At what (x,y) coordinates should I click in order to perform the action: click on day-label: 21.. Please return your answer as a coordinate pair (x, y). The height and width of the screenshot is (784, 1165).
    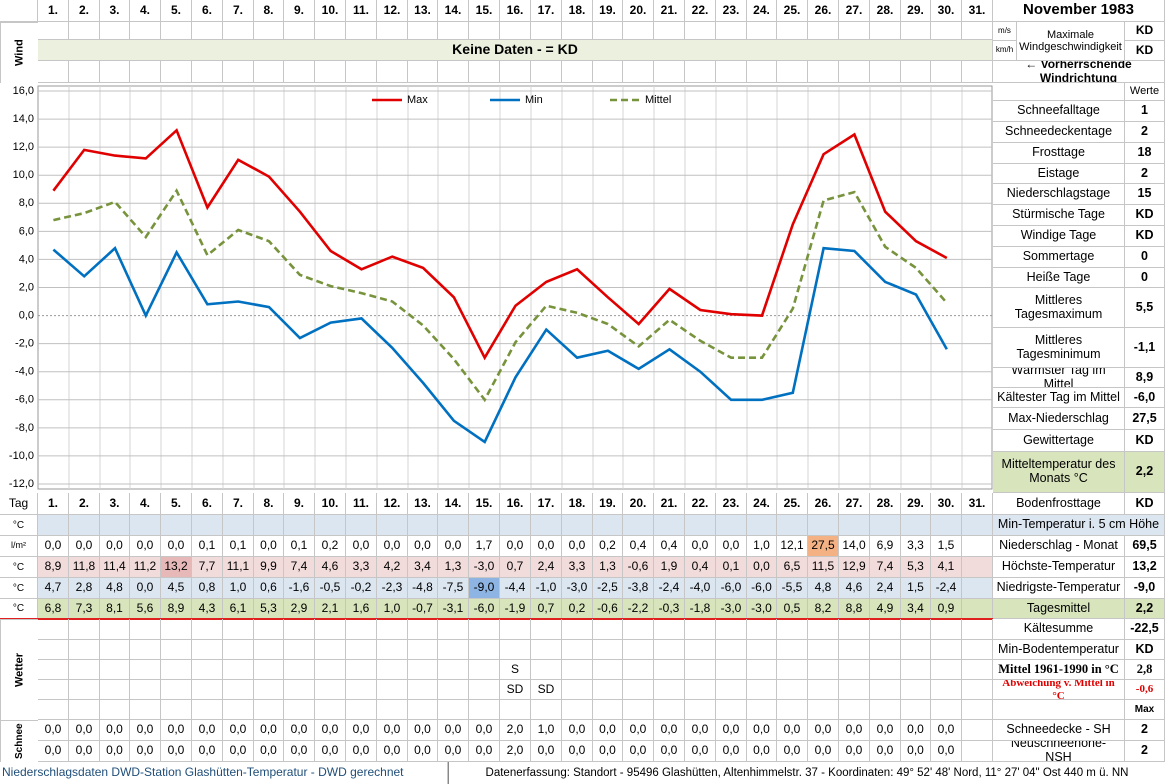
    Looking at the image, I should click on (669, 504).